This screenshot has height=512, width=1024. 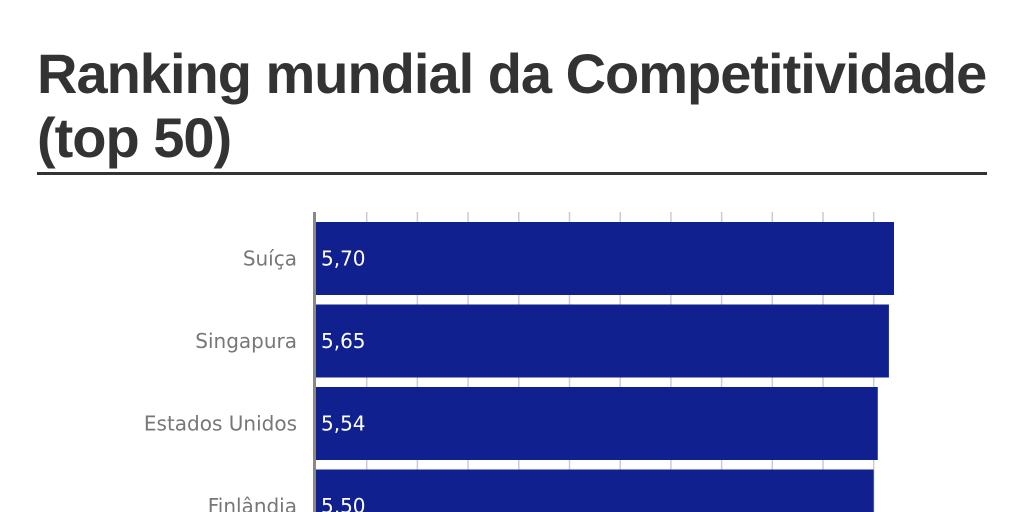 What do you see at coordinates (343, 503) in the screenshot?
I see `data-label: 5,50` at bounding box center [343, 503].